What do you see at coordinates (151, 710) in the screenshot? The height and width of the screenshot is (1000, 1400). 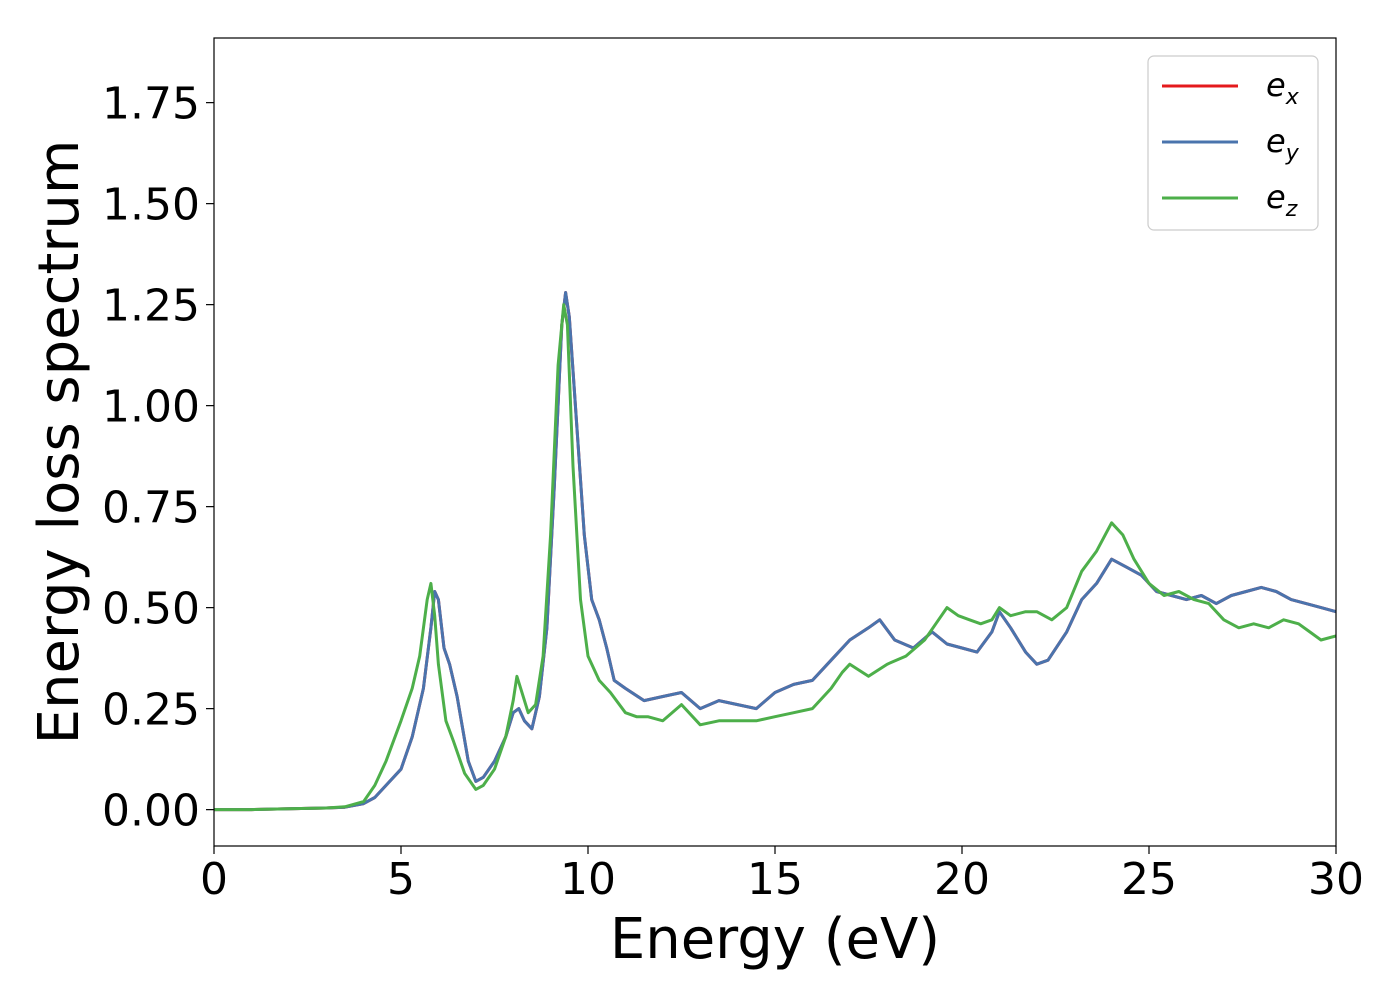 I see `y-tick-label: 0.25` at bounding box center [151, 710].